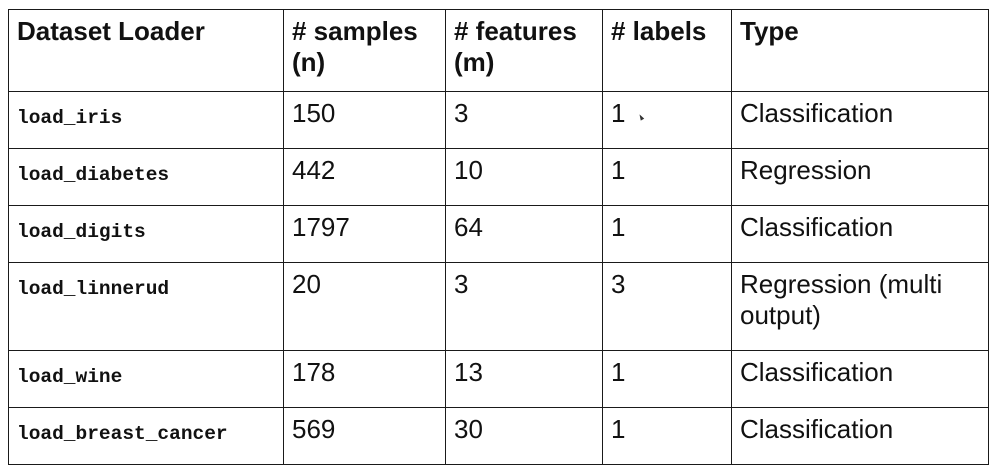 The width and height of the screenshot is (998, 465). I want to click on samples-cell: 569, so click(364, 436).